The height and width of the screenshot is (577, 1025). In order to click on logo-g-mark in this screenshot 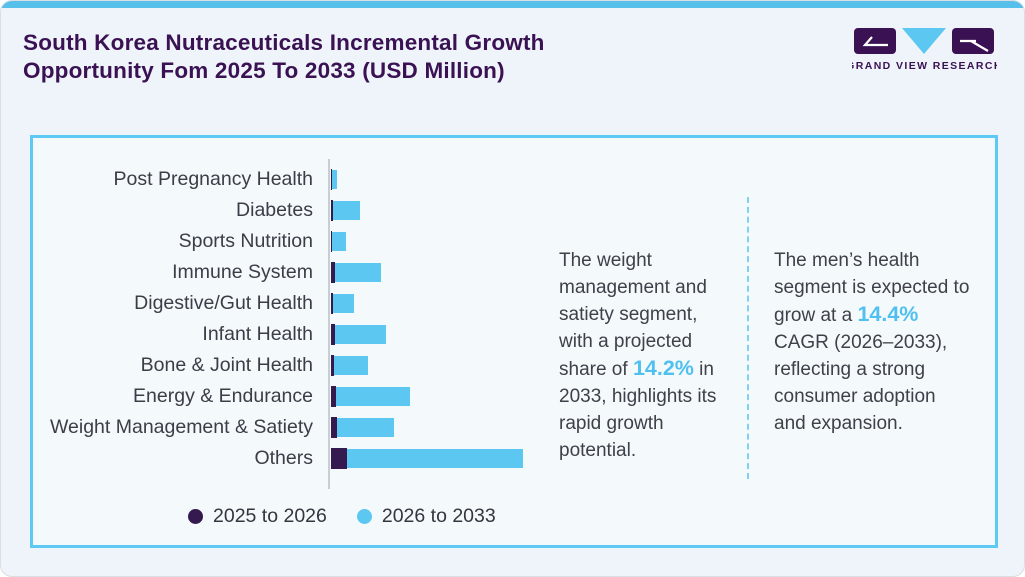, I will do `click(875, 41)`.